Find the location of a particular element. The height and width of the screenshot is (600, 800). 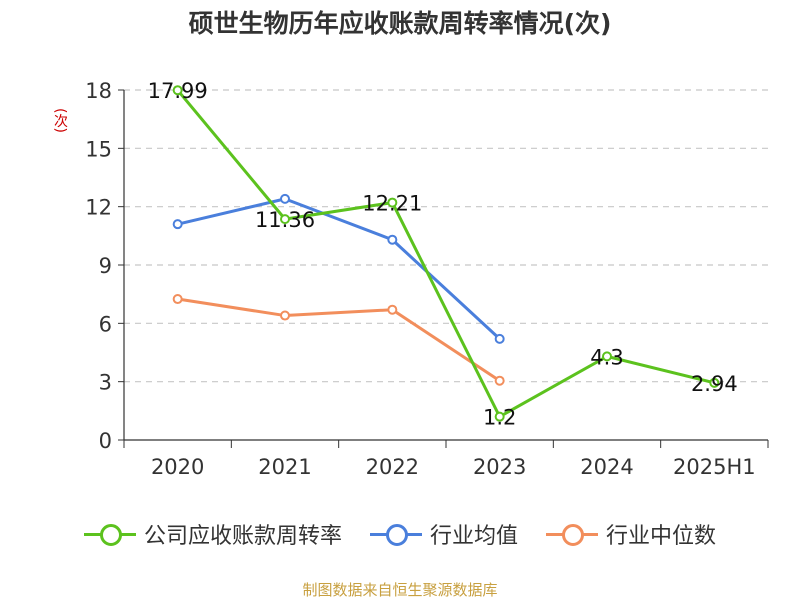

data-label: 1.2 is located at coordinates (499, 418).